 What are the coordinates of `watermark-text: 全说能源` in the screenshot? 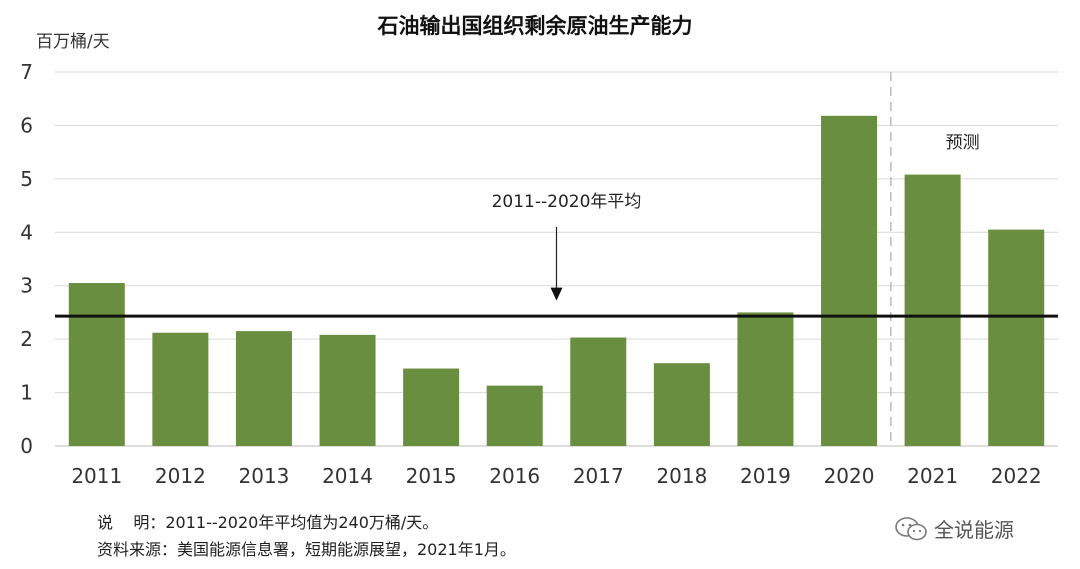 It's located at (974, 530).